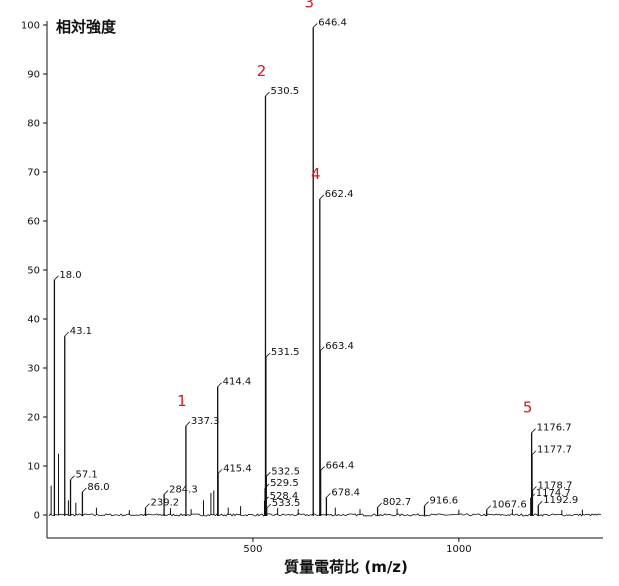 The image size is (619, 586). I want to click on peak-label: 916.6, so click(444, 501).